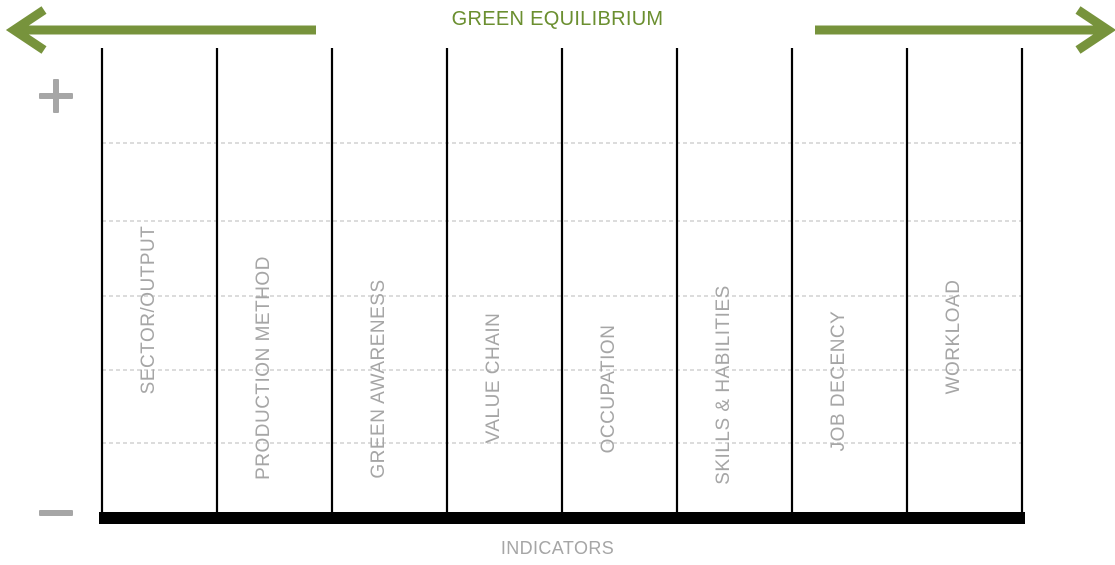  What do you see at coordinates (378, 379) in the screenshot?
I see `indicator-label-text: GREEN AWARENESS` at bounding box center [378, 379].